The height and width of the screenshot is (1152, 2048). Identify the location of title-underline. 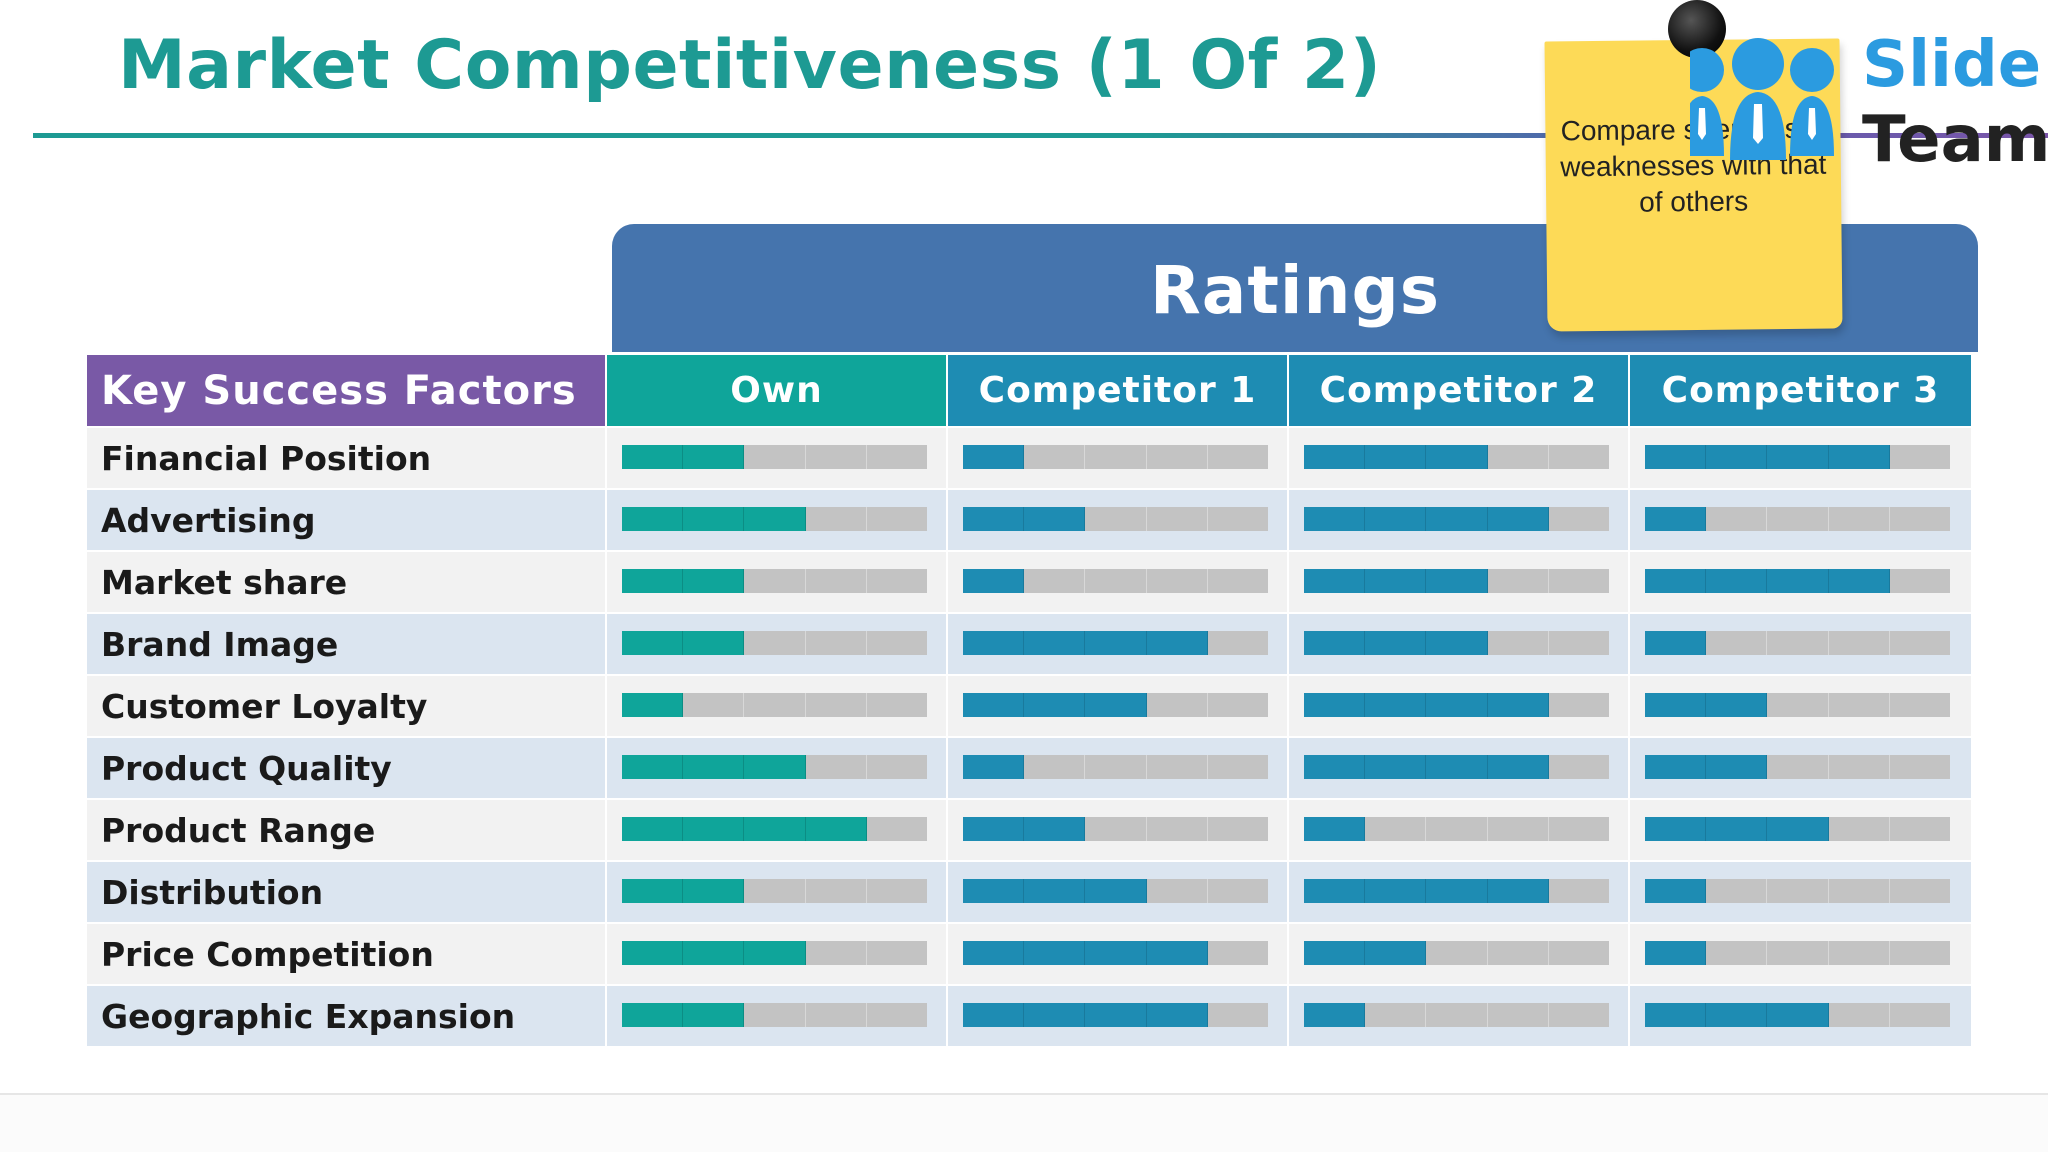
(1040, 135).